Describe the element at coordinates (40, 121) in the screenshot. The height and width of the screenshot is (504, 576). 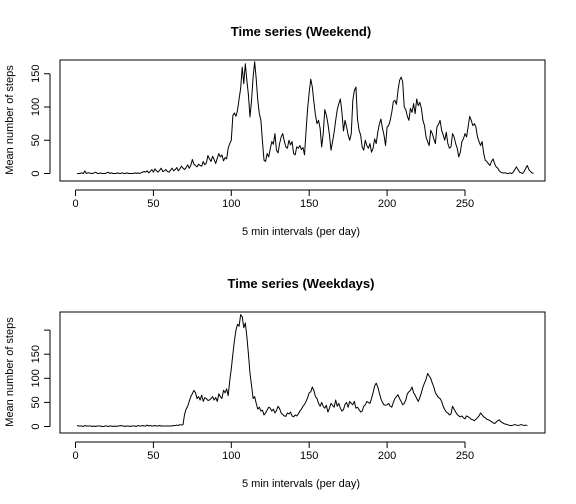
I see `weekend-y-axis: 0 50 100 150` at that location.